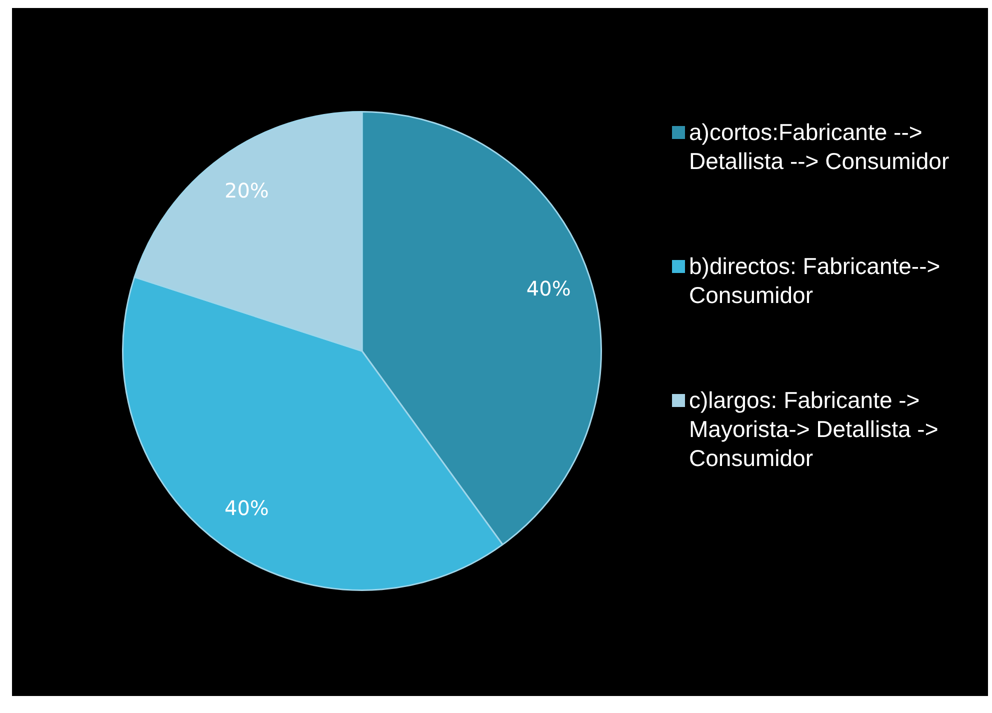 The height and width of the screenshot is (713, 992). What do you see at coordinates (246, 190) in the screenshot?
I see `data-label: 20%` at bounding box center [246, 190].